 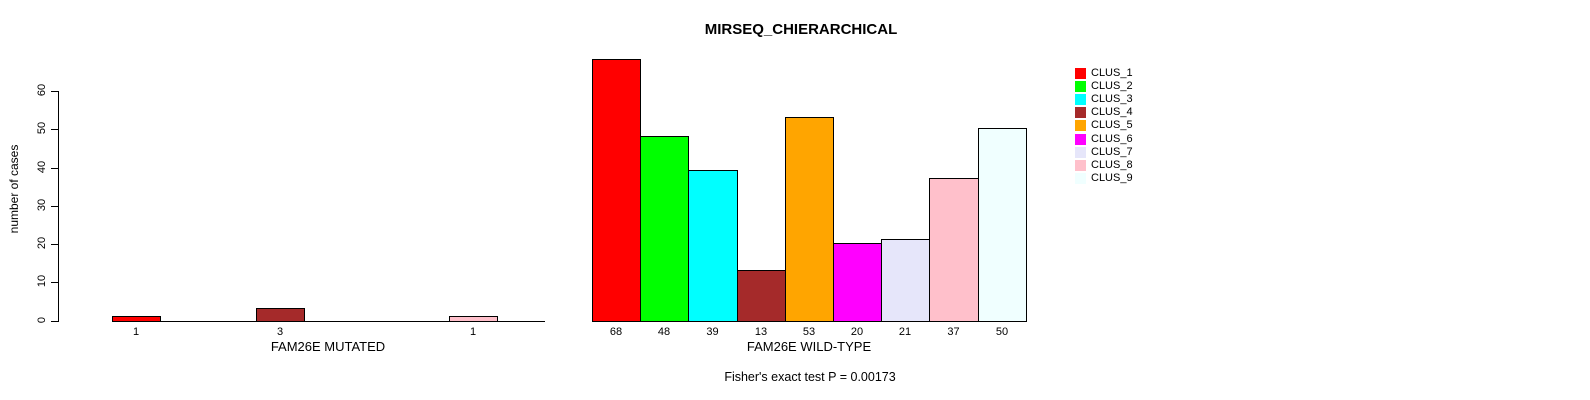 What do you see at coordinates (42, 319) in the screenshot?
I see `y-tick-label: 0` at bounding box center [42, 319].